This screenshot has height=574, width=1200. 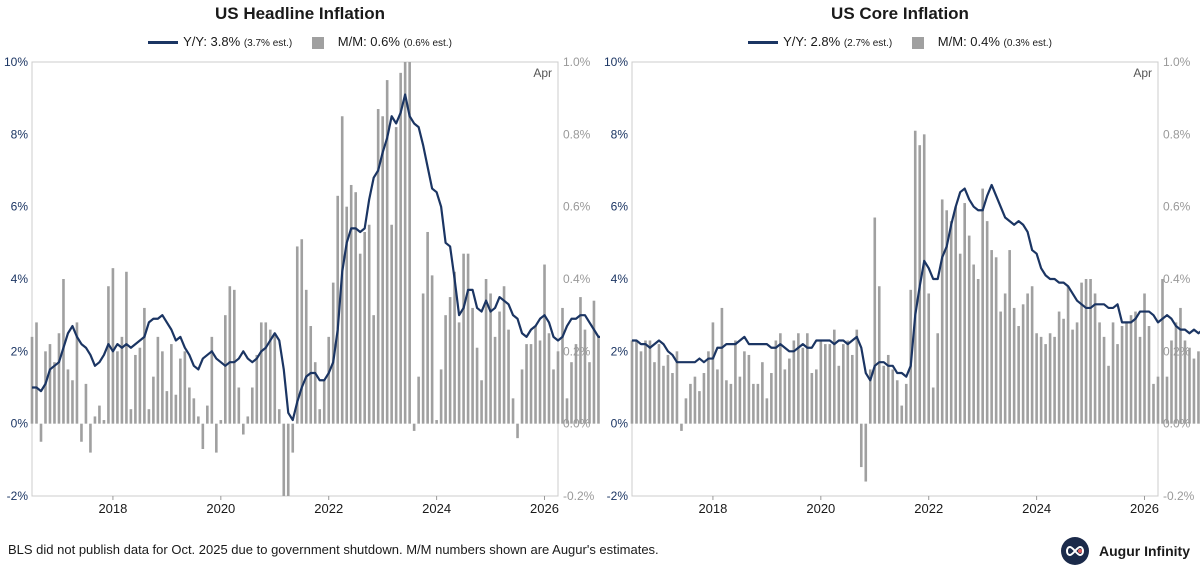 What do you see at coordinates (616, 62) in the screenshot?
I see `y-left-tick-label: 10%` at bounding box center [616, 62].